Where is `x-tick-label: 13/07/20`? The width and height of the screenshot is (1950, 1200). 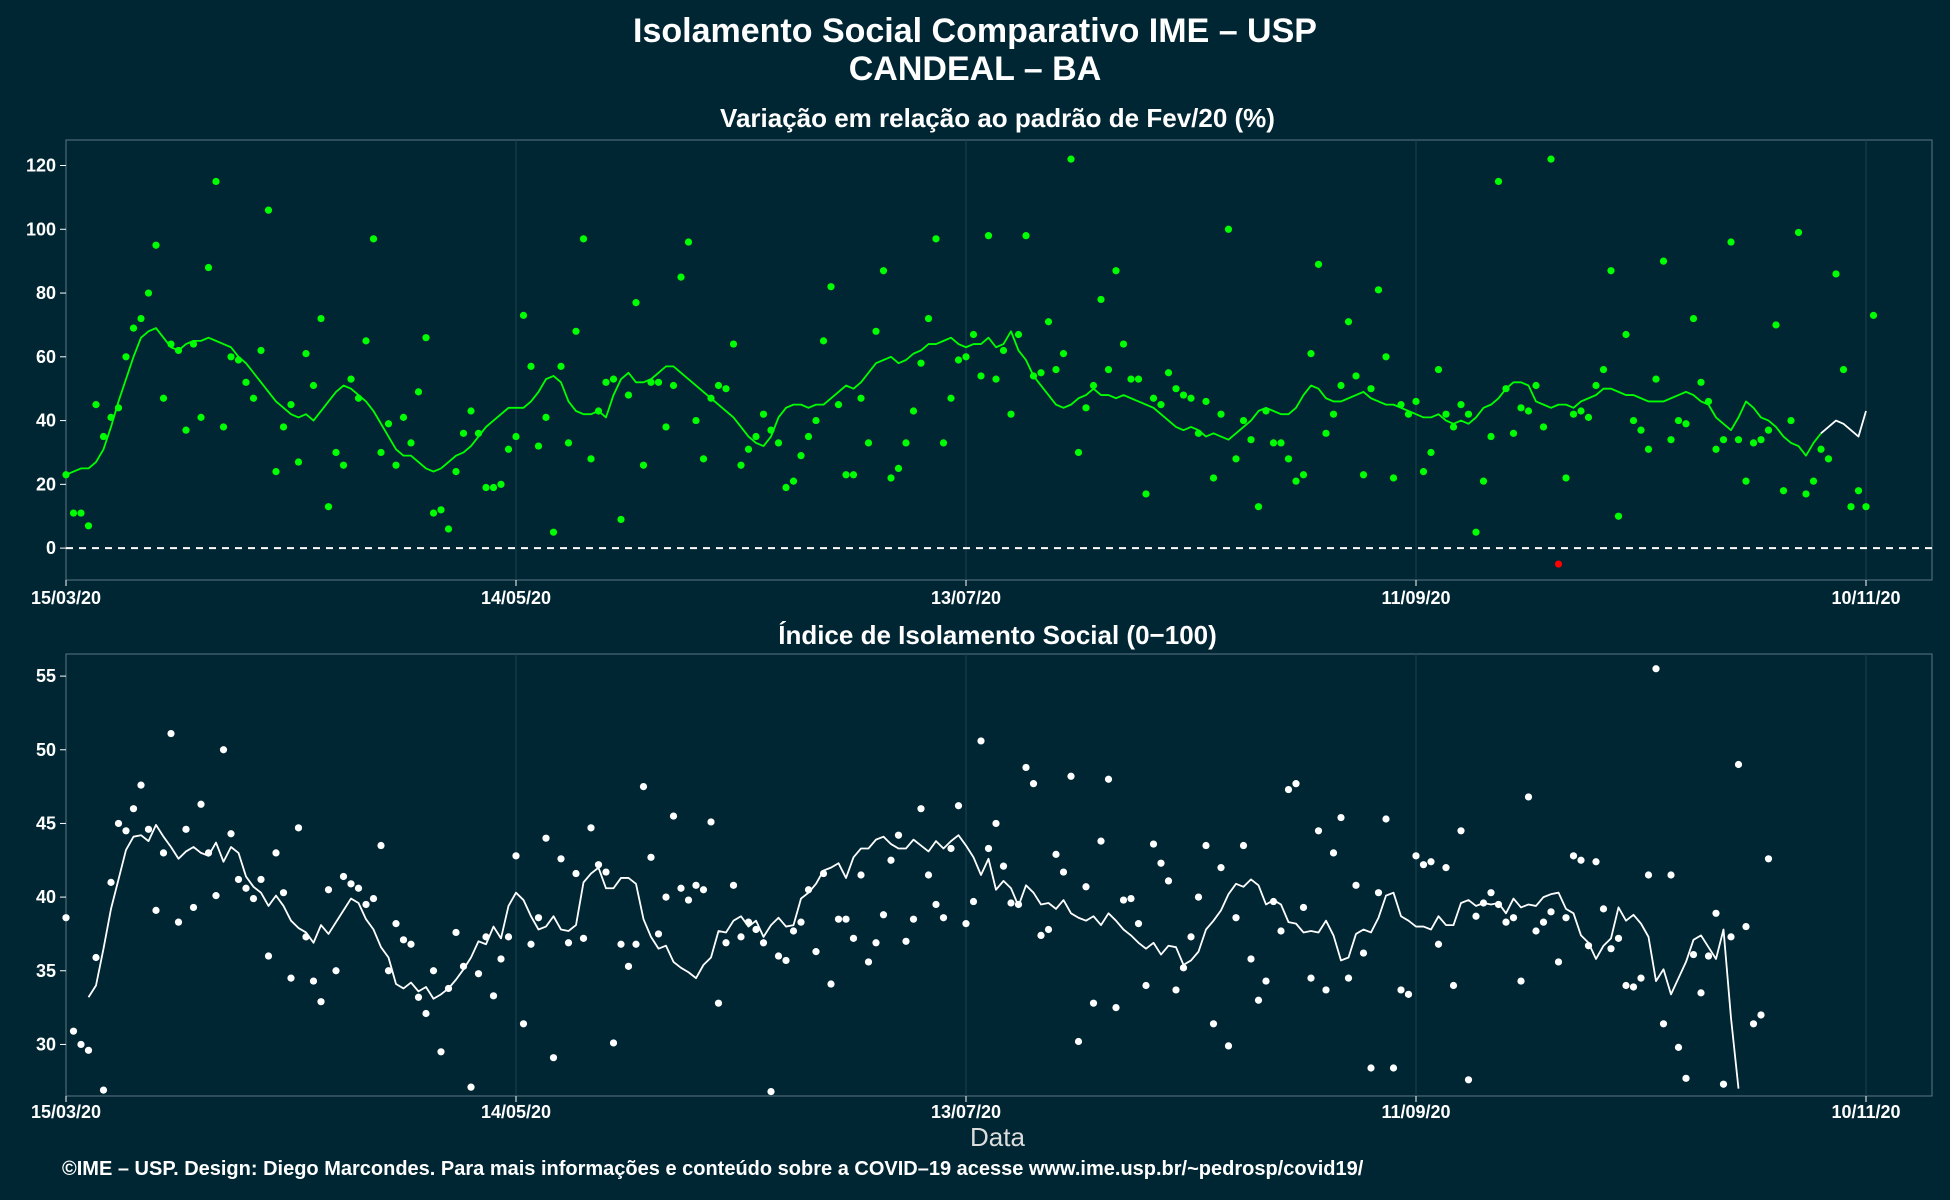
x-tick-label: 13/07/20 is located at coordinates (966, 1112).